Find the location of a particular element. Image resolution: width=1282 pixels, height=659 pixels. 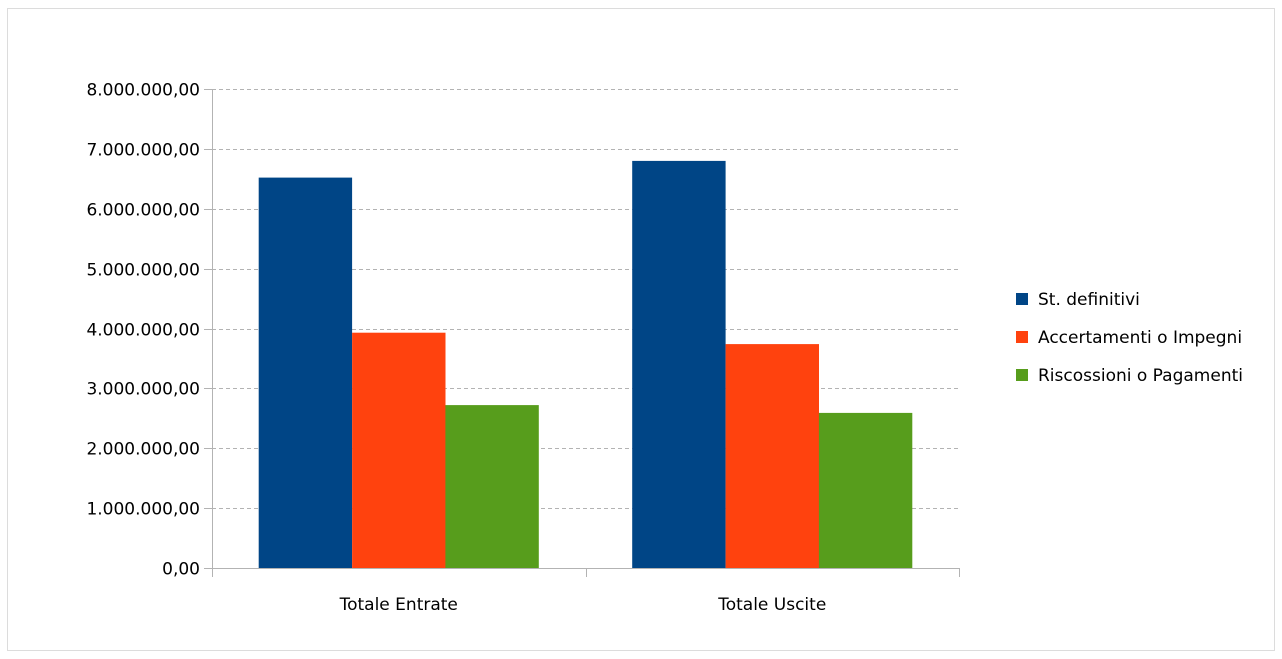

y-tick-label: 4.000.000,00 is located at coordinates (143, 331).